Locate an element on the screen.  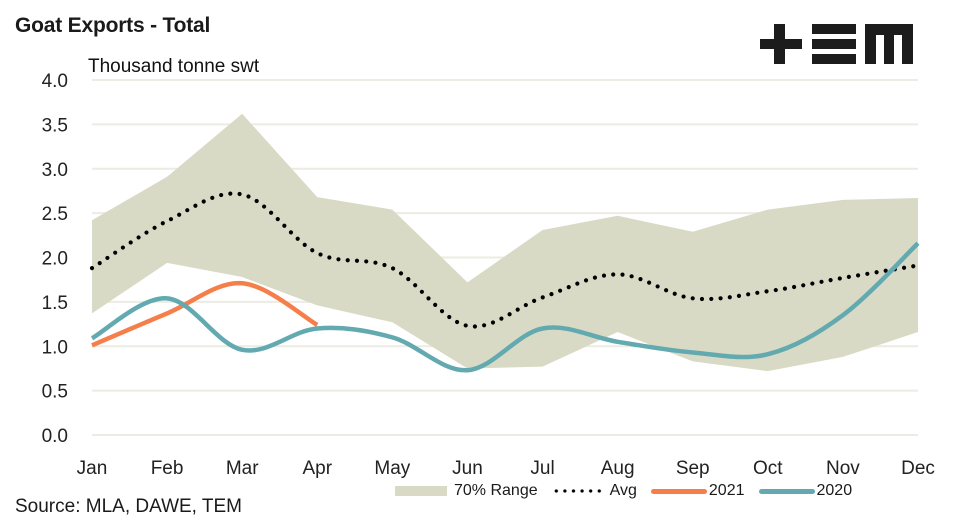
source-note: Source: MLA, DAWE, TEM is located at coordinates (128, 506).